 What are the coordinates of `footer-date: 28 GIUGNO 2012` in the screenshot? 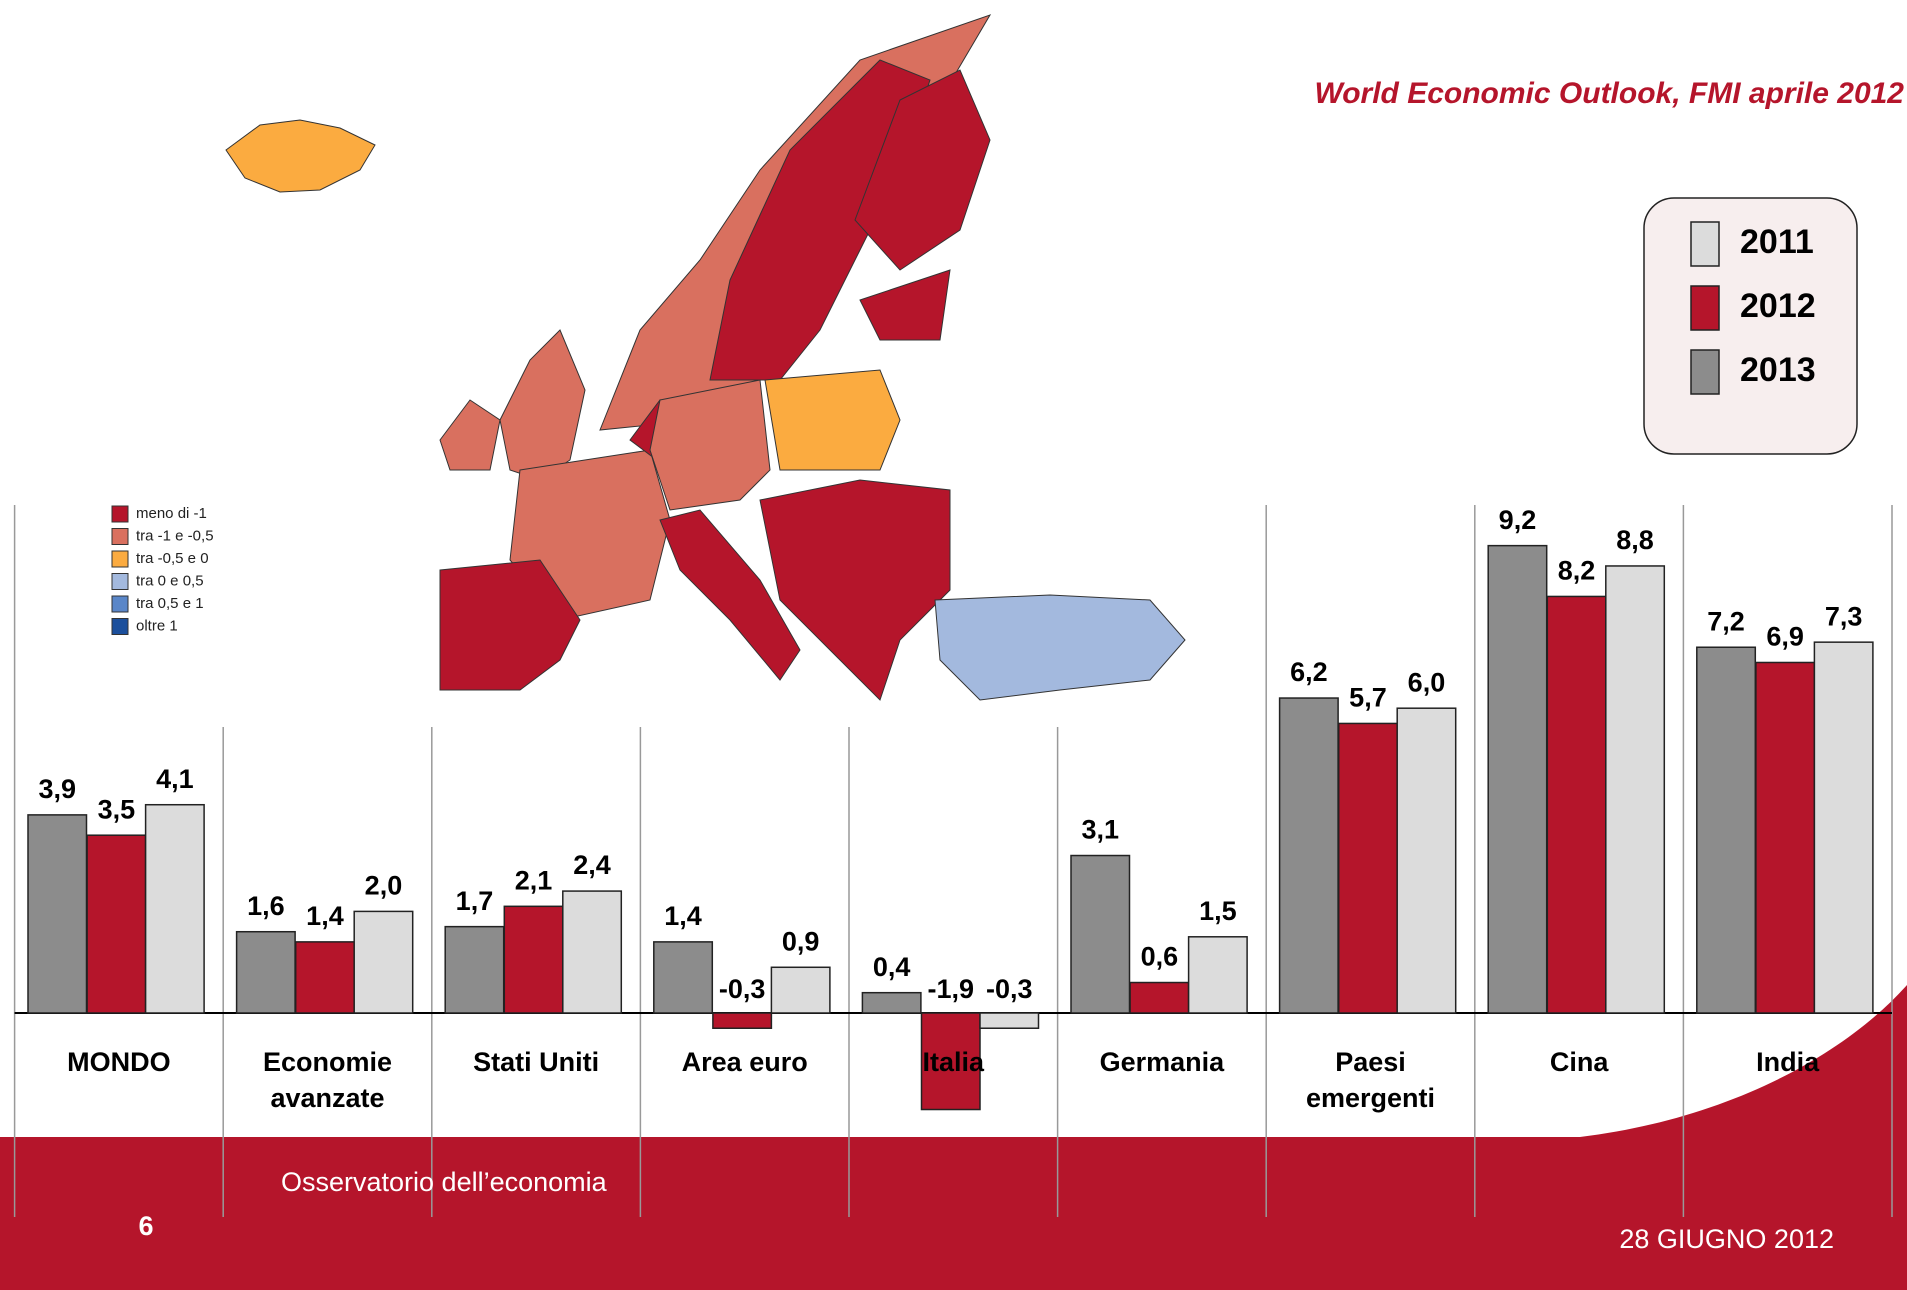 It's located at (1726, 1239).